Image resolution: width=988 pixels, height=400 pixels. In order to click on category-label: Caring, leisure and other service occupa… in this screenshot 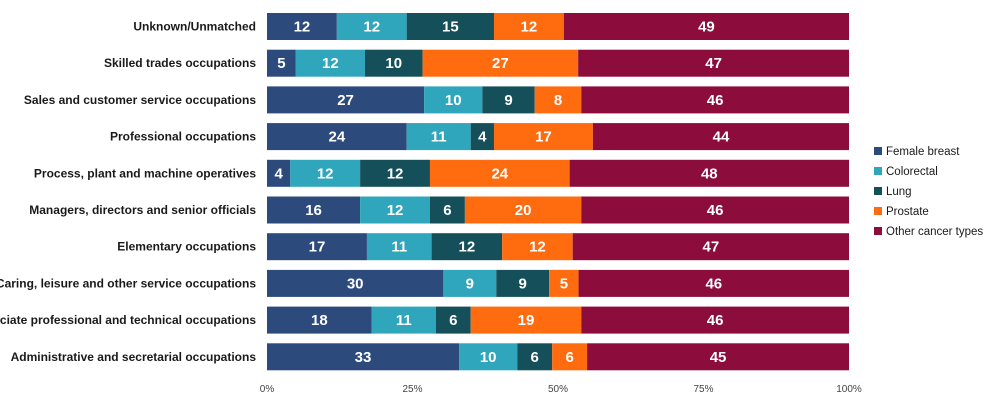, I will do `click(128, 283)`.